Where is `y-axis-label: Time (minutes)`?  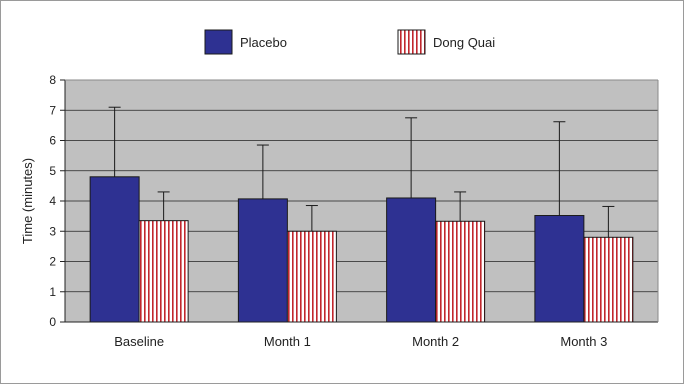
y-axis-label: Time (minutes) is located at coordinates (27, 201).